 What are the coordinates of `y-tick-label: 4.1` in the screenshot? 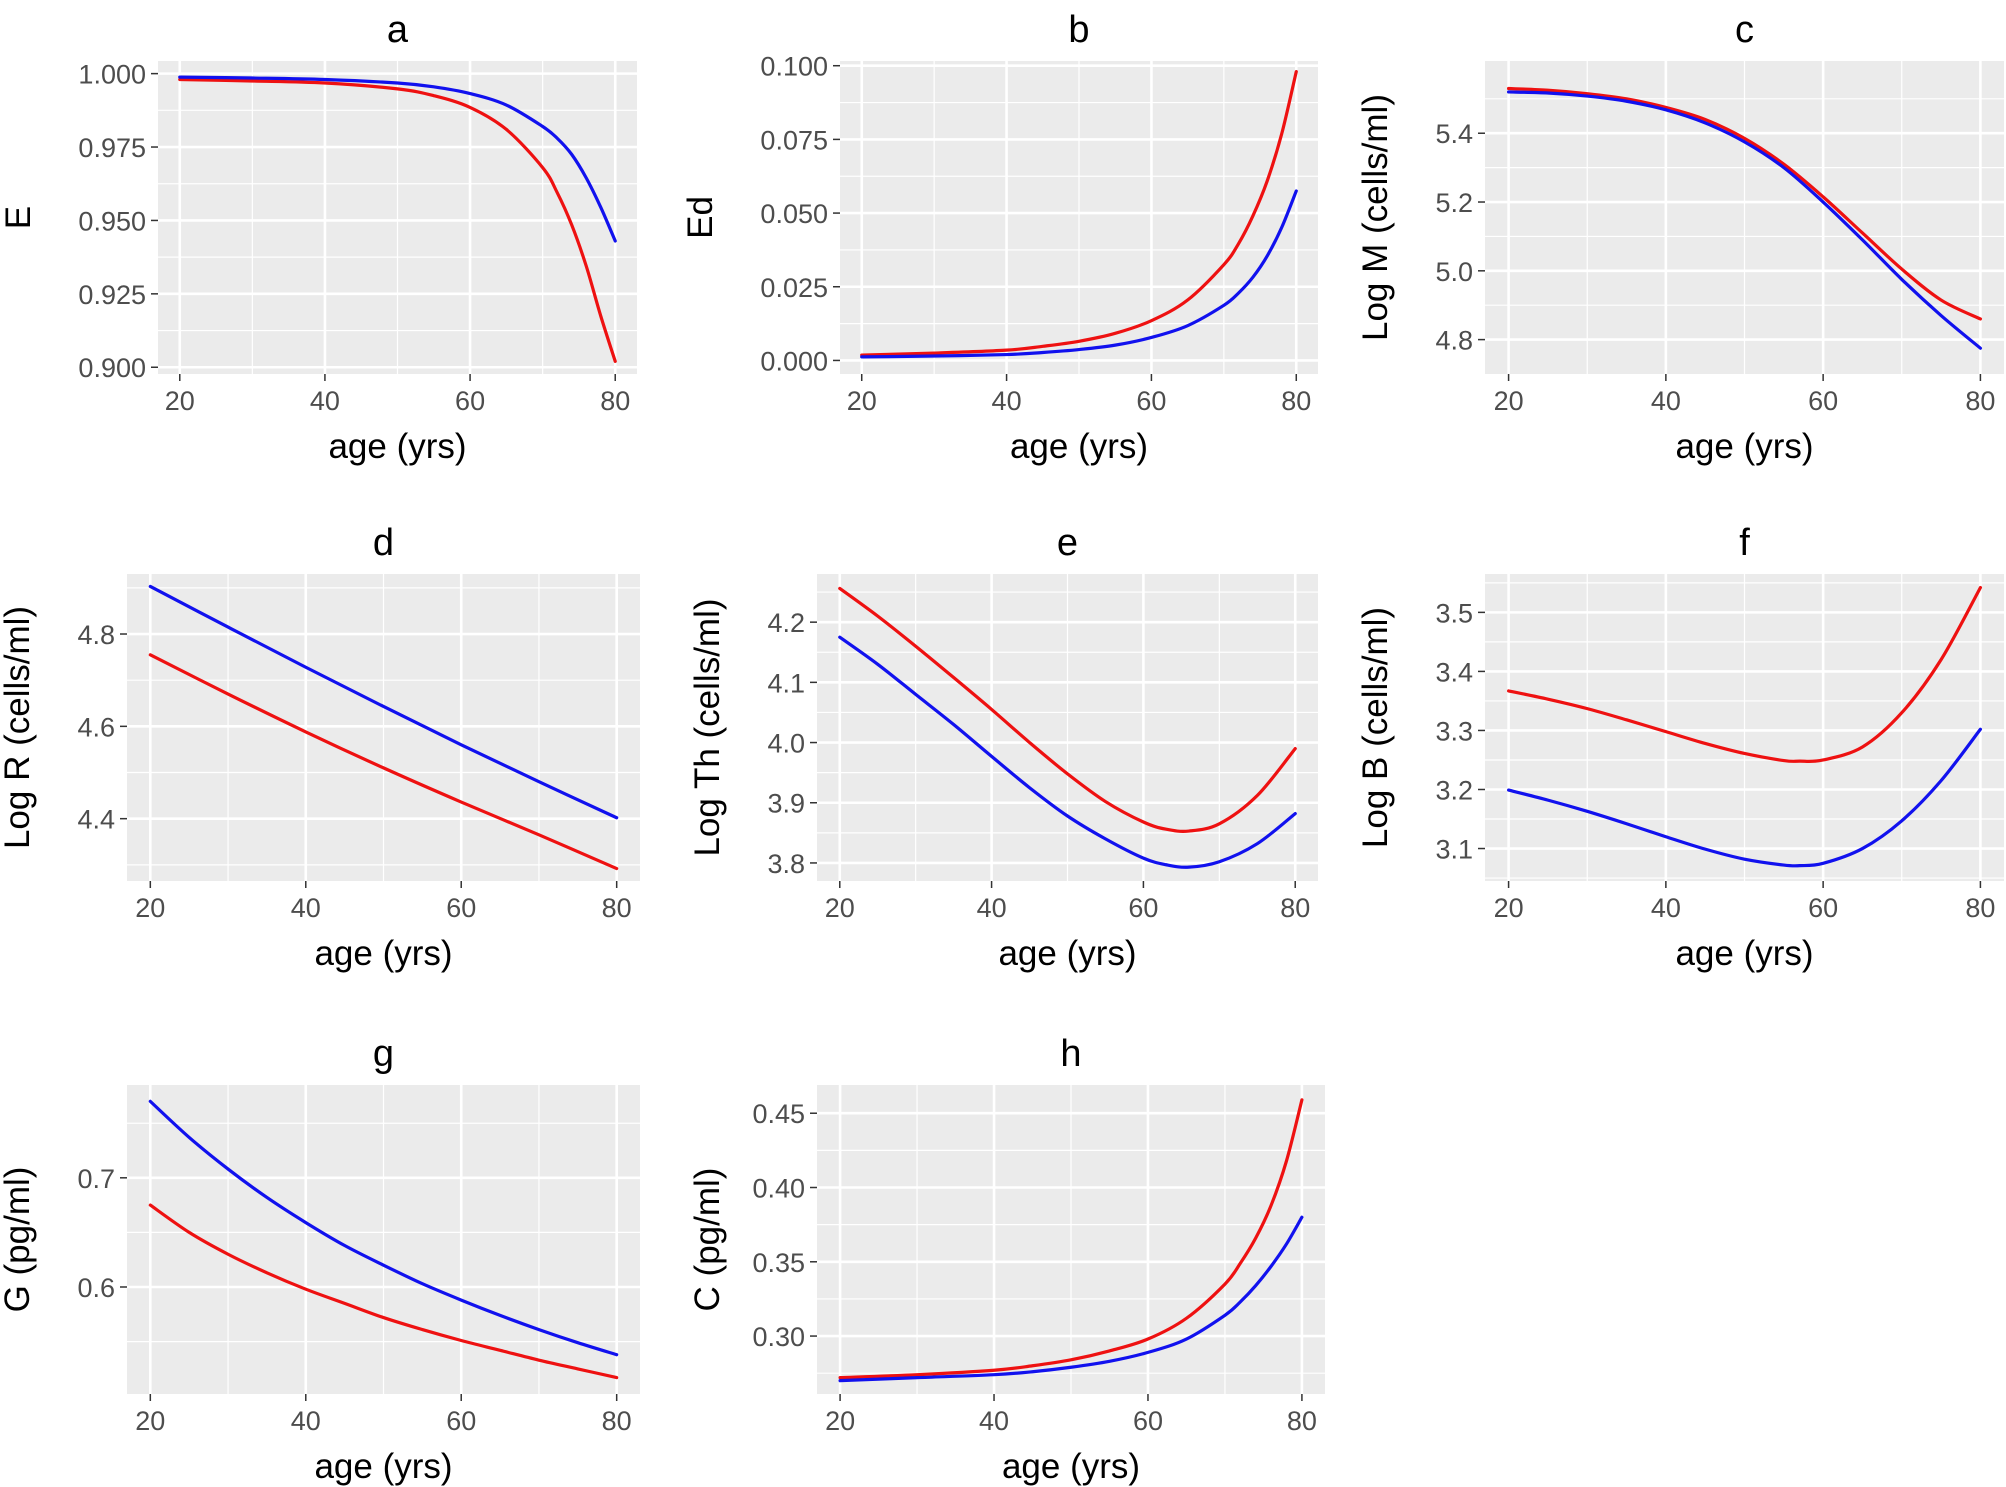 It's located at (786, 683).